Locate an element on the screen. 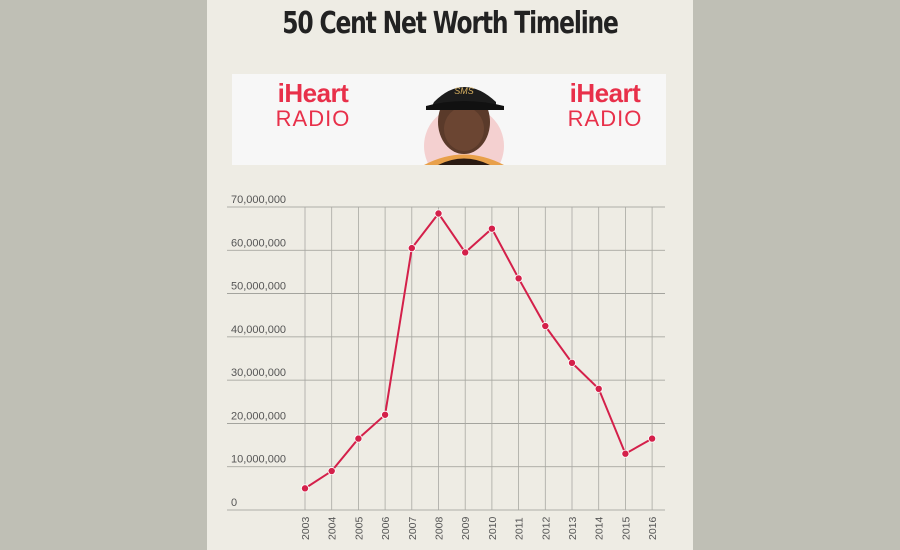 This screenshot has height=550, width=900. y-tick-label: 70,000,000 is located at coordinates (258, 200).